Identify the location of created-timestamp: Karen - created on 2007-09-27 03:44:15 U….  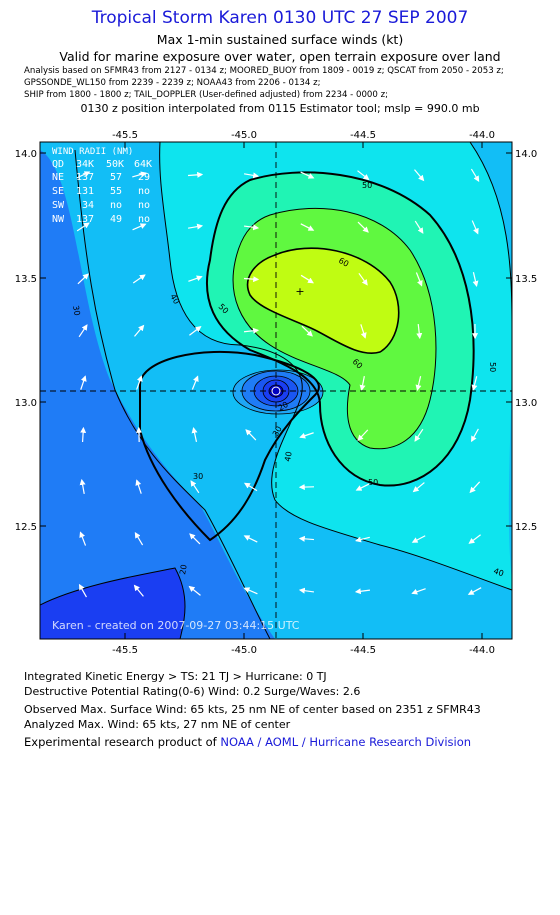
(176, 625).